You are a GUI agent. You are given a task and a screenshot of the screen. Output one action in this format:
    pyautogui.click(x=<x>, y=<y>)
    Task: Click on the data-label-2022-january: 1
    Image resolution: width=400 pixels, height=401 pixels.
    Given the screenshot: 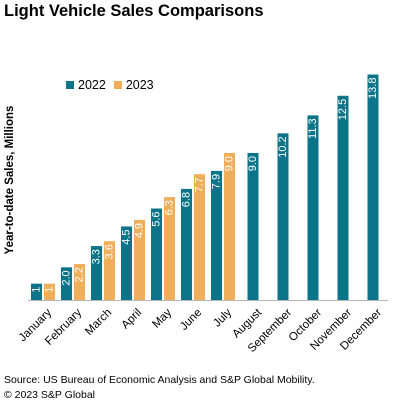 What is the action you would take?
    pyautogui.click(x=37, y=290)
    